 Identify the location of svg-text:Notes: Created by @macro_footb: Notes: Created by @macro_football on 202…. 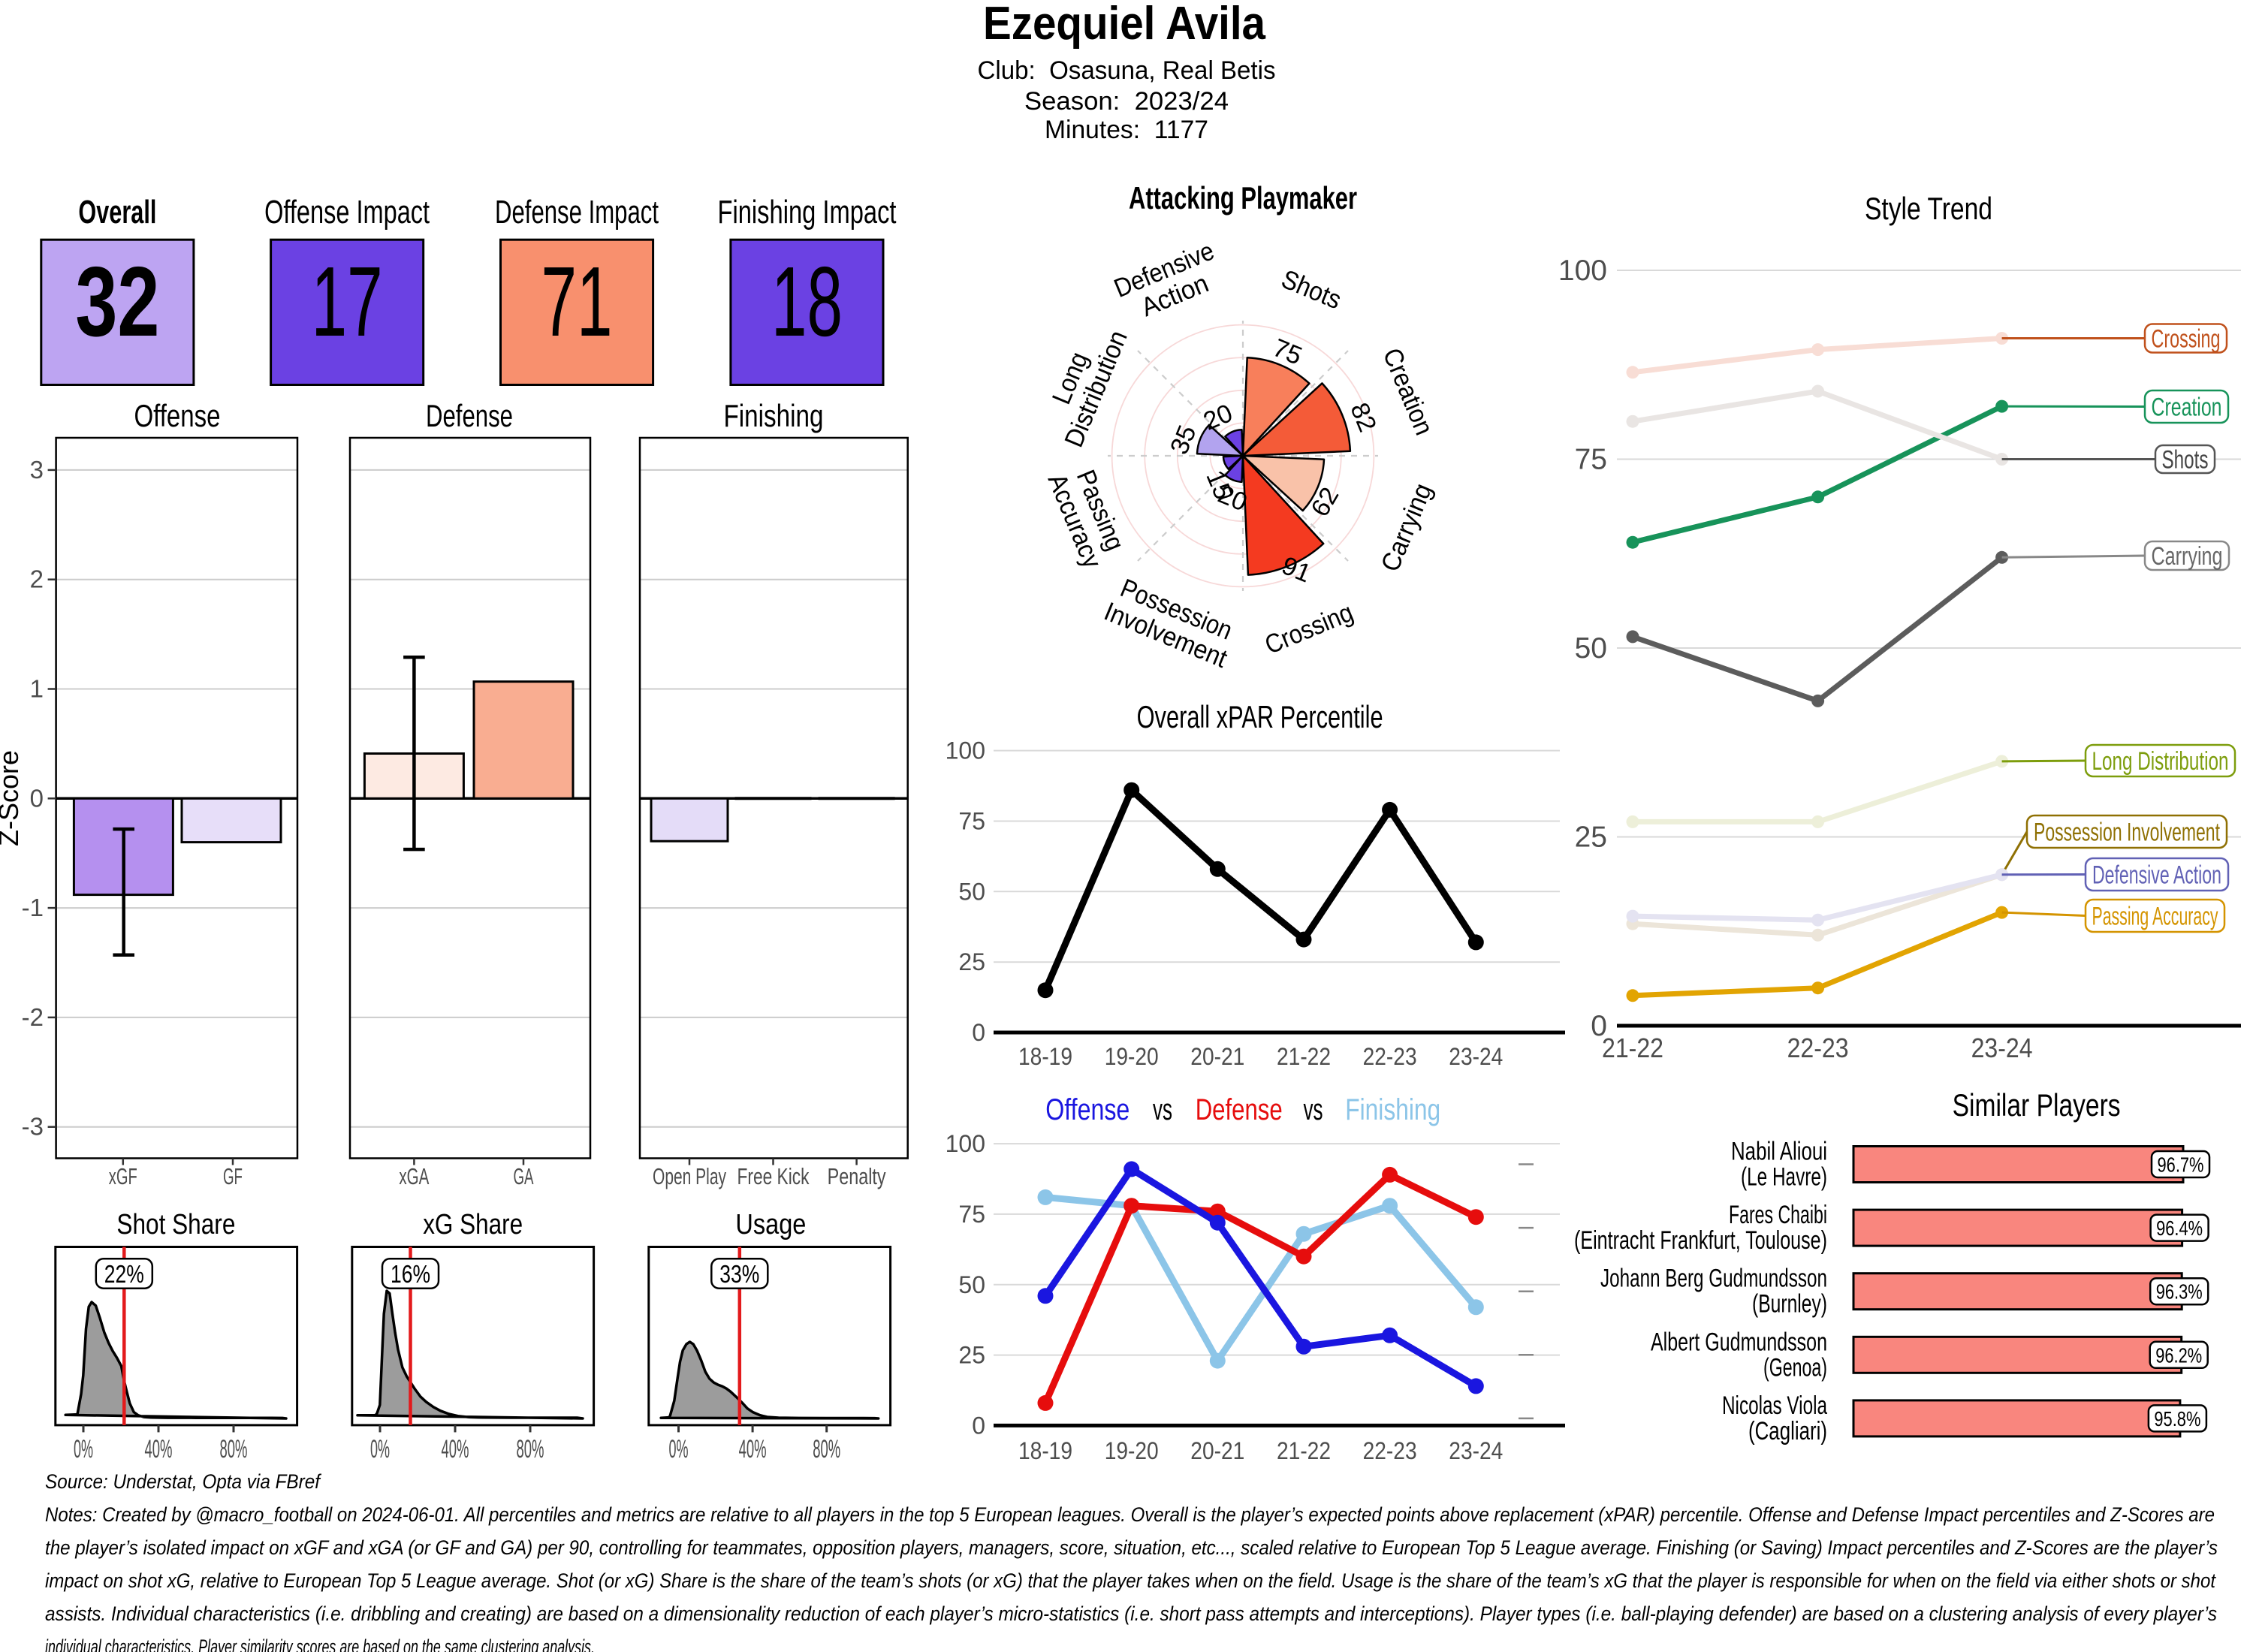
(1130, 1514).